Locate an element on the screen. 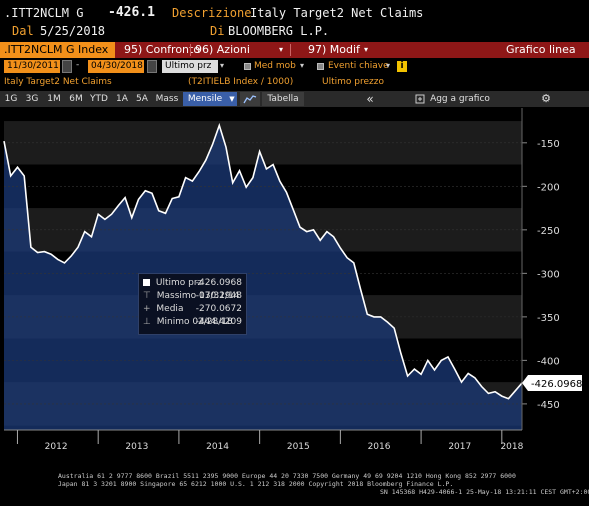 Image resolution: width=589 pixels, height=506 pixels. line-chart-icon is located at coordinates (250, 99).